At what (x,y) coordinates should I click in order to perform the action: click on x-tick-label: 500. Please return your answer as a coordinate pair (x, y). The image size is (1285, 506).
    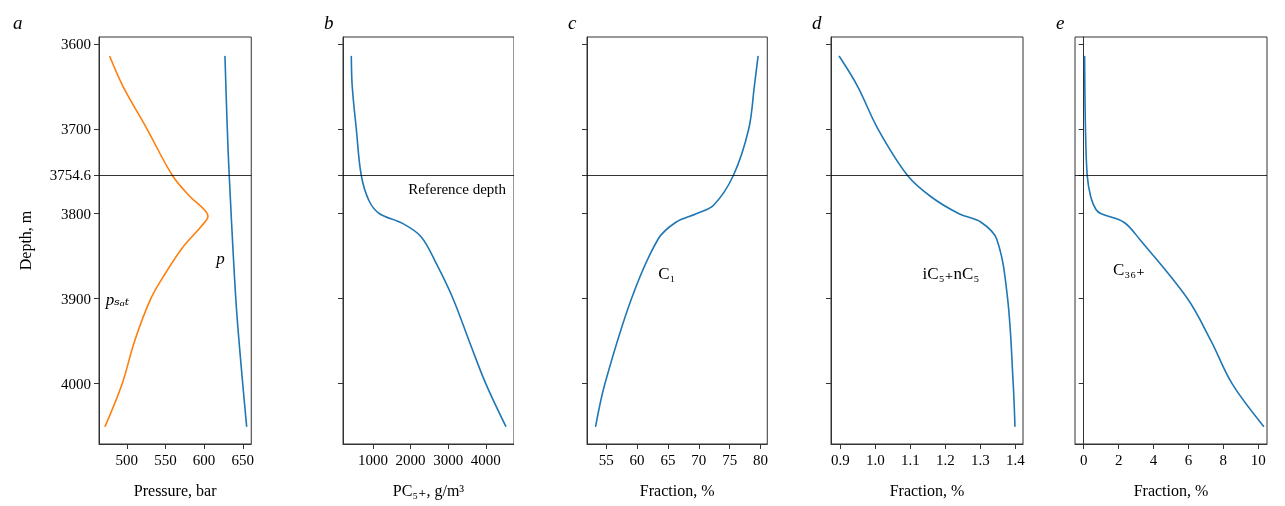
    Looking at the image, I should click on (127, 459).